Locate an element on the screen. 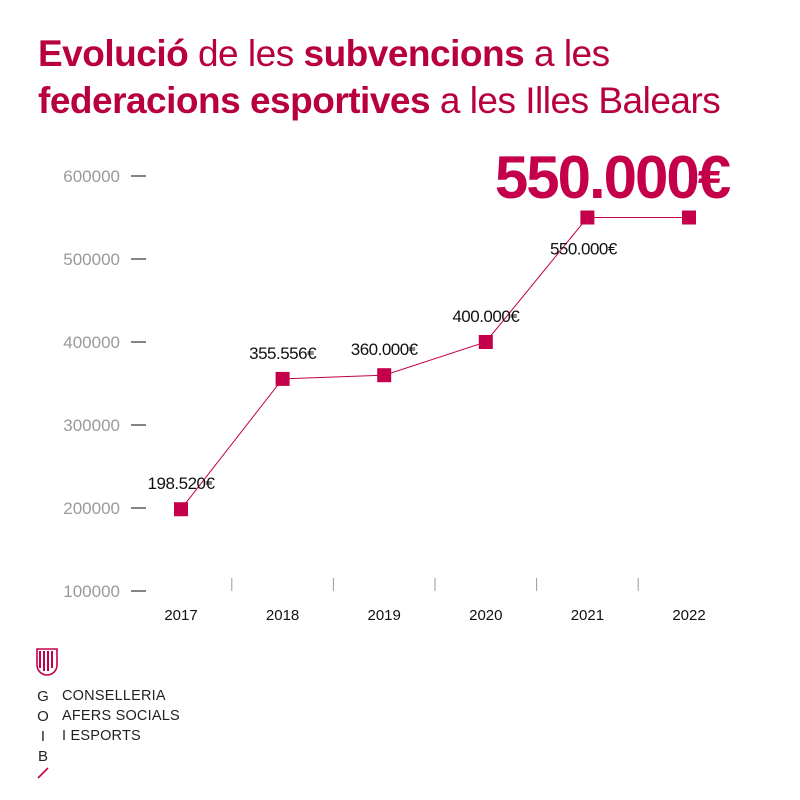 This screenshot has width=800, height=800. y-tick-label: 400000 is located at coordinates (91, 342).